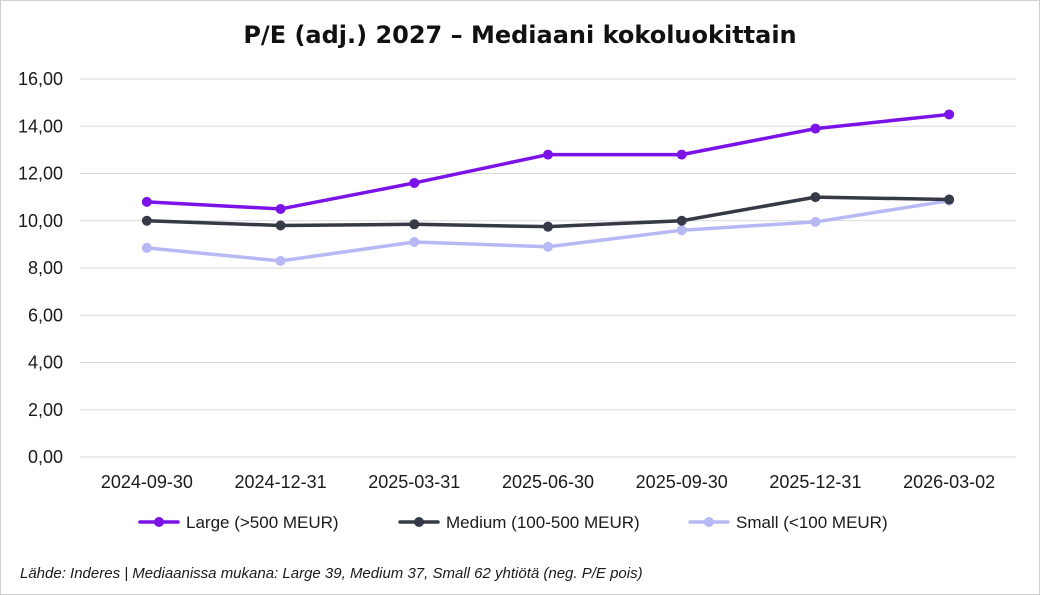  What do you see at coordinates (45, 363) in the screenshot?
I see `y-tick-label: 4,00` at bounding box center [45, 363].